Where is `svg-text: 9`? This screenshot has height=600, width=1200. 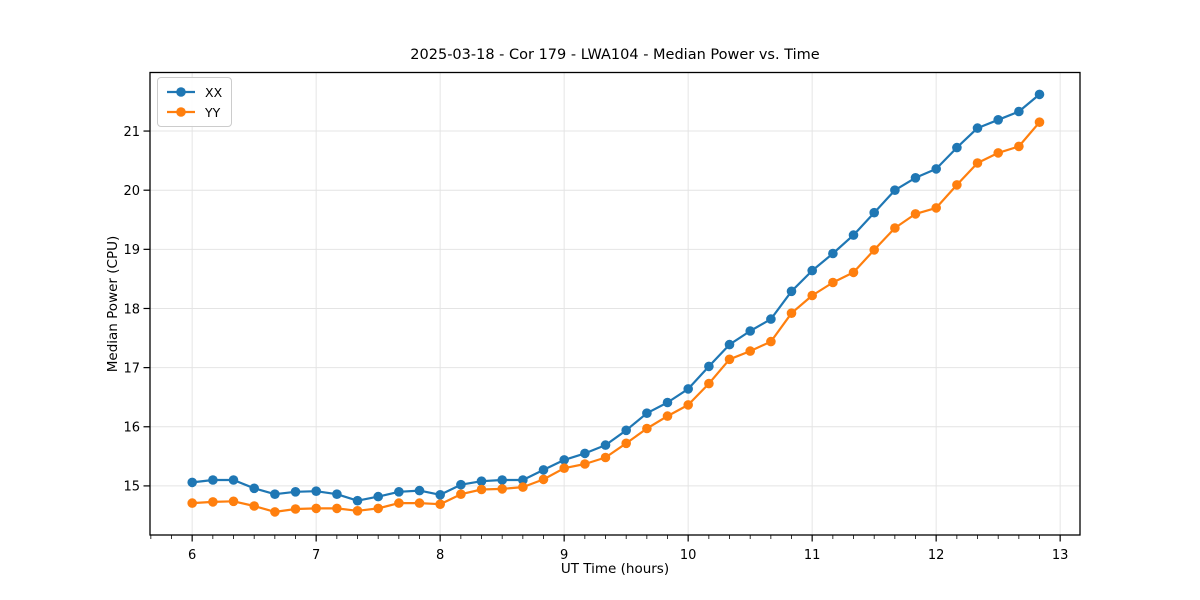
svg-text: 9 is located at coordinates (564, 555).